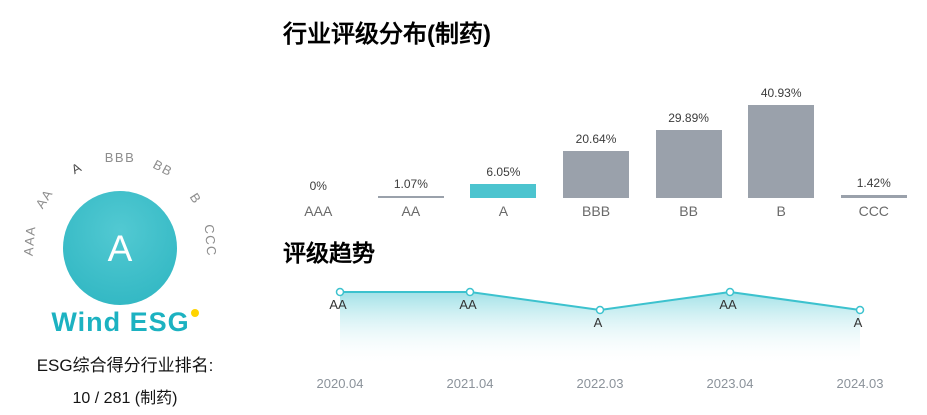  I want to click on current-rating-letter: A, so click(120, 248).